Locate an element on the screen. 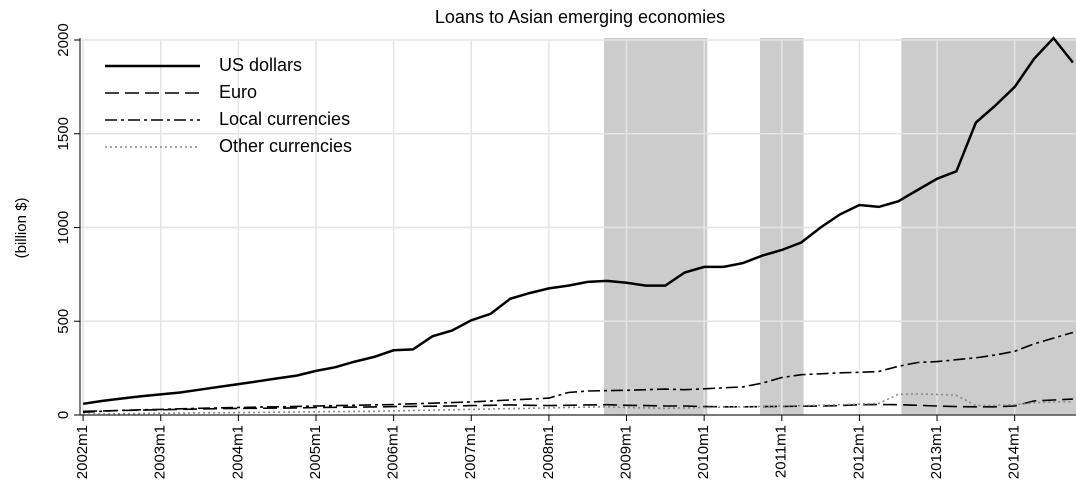 This screenshot has height=497, width=1076. y-tick-label: 1000 is located at coordinates (63, 227).